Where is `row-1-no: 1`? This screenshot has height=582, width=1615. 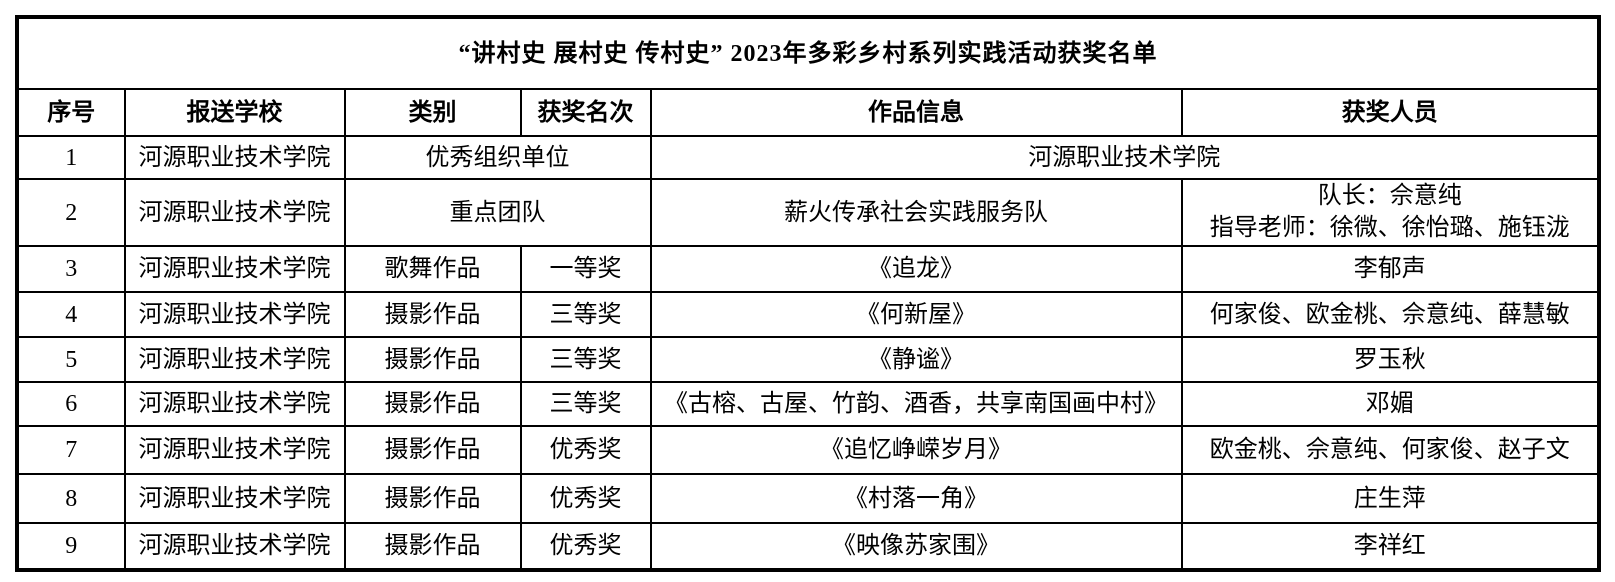 row-1-no: 1 is located at coordinates (71, 157).